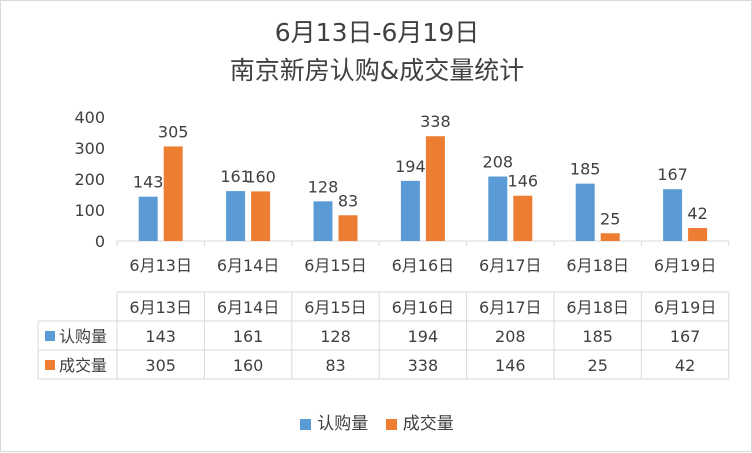 The height and width of the screenshot is (453, 752). What do you see at coordinates (260, 176) in the screenshot?
I see `data-label: 160` at bounding box center [260, 176].